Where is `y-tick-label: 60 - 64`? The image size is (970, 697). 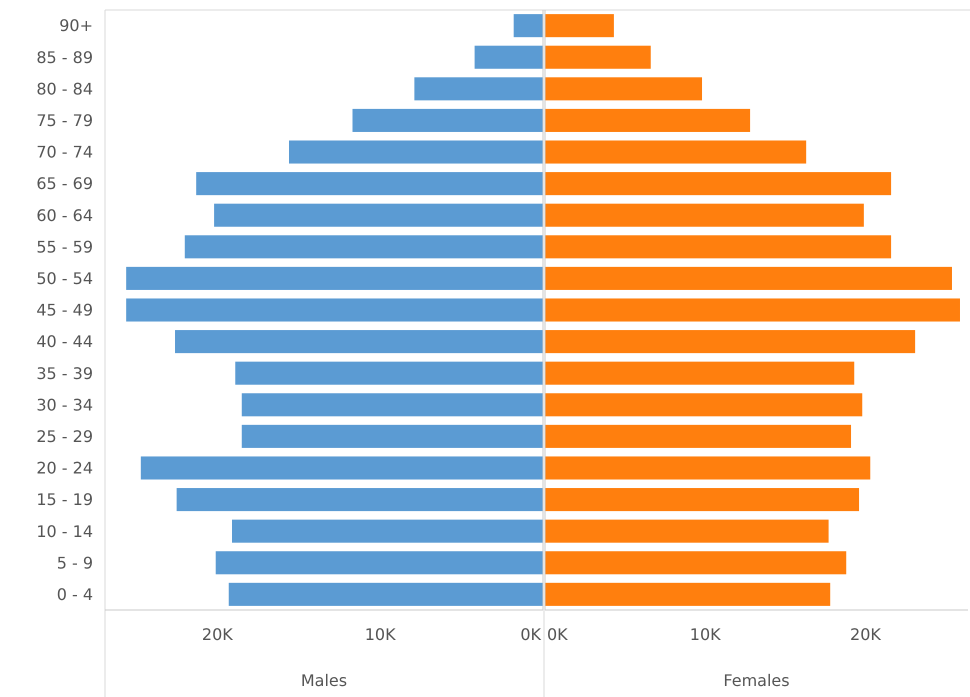
y-tick-label: 60 - 64 is located at coordinates (64, 215).